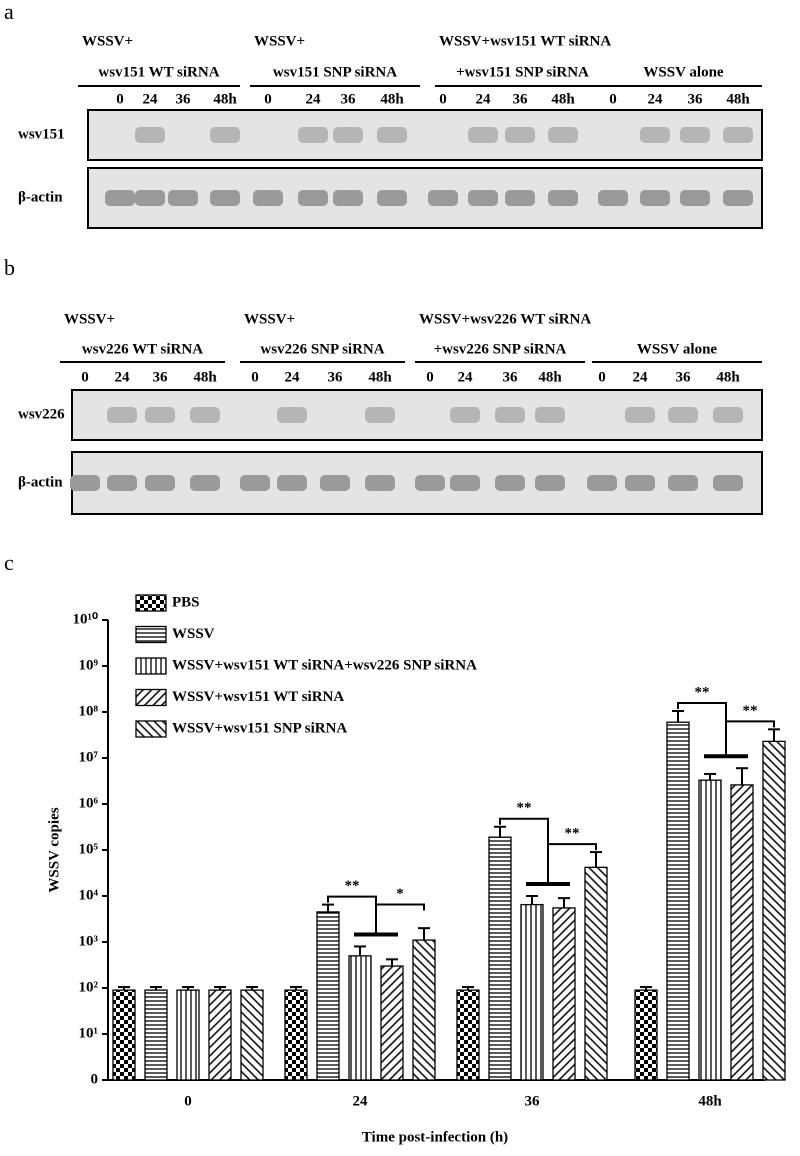 This screenshot has width=800, height=1156. I want to click on gel-box, so click(417, 415).